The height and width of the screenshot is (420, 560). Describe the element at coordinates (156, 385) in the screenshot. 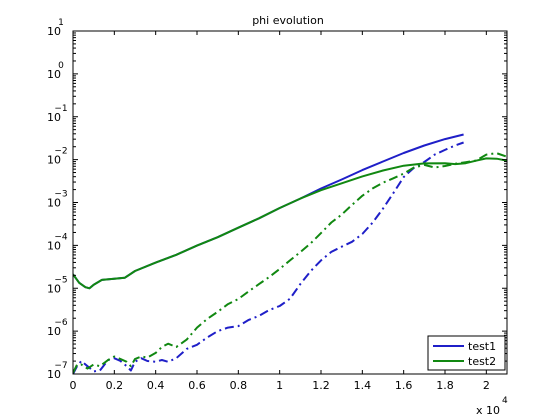

I see `x-tick-label: 0.4` at that location.